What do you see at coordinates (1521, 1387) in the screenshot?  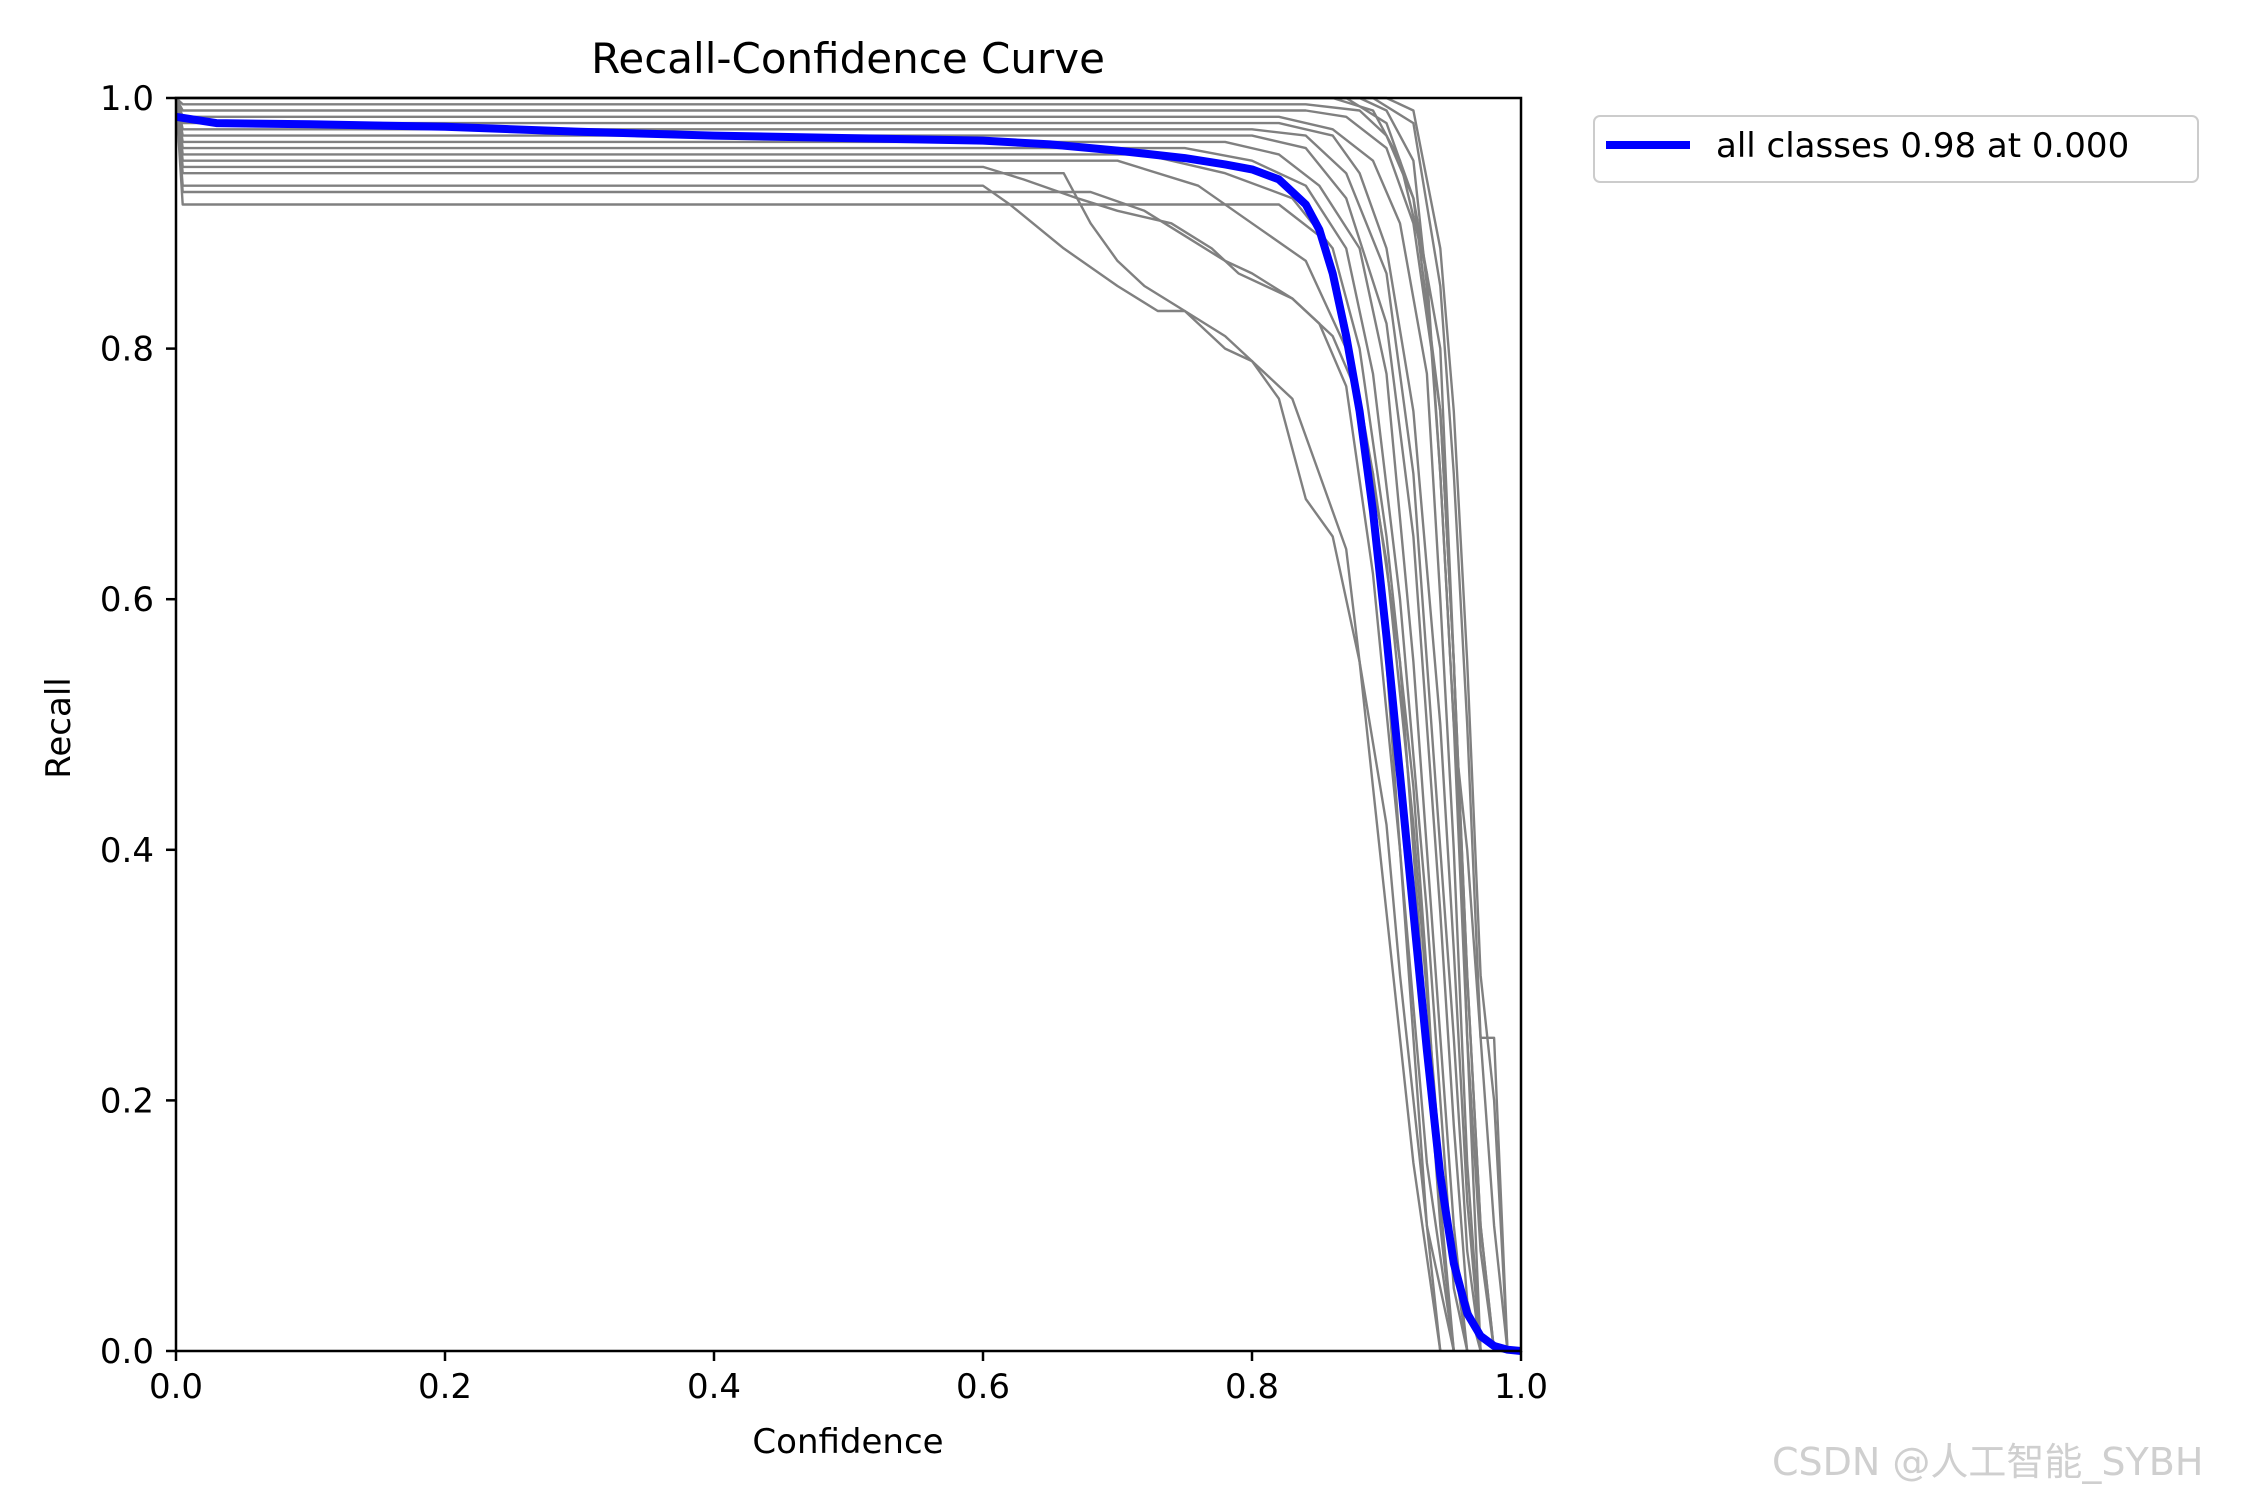 I see `x-tick-label: 1.0` at bounding box center [1521, 1387].